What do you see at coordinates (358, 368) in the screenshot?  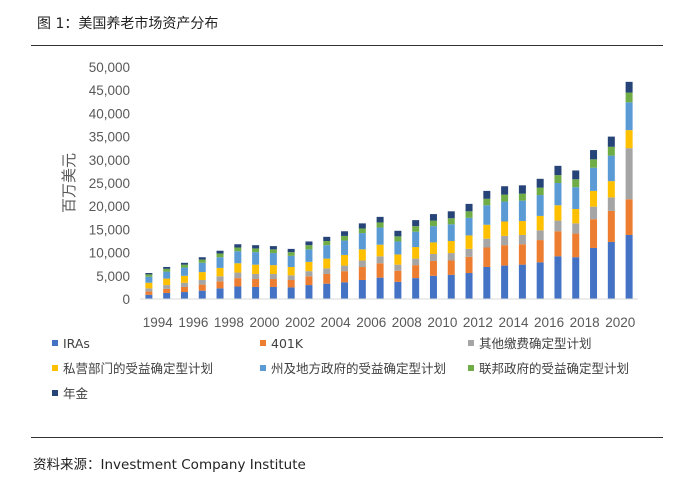 I see `legend-label: 州及地方政府的受益确定型计划` at bounding box center [358, 368].